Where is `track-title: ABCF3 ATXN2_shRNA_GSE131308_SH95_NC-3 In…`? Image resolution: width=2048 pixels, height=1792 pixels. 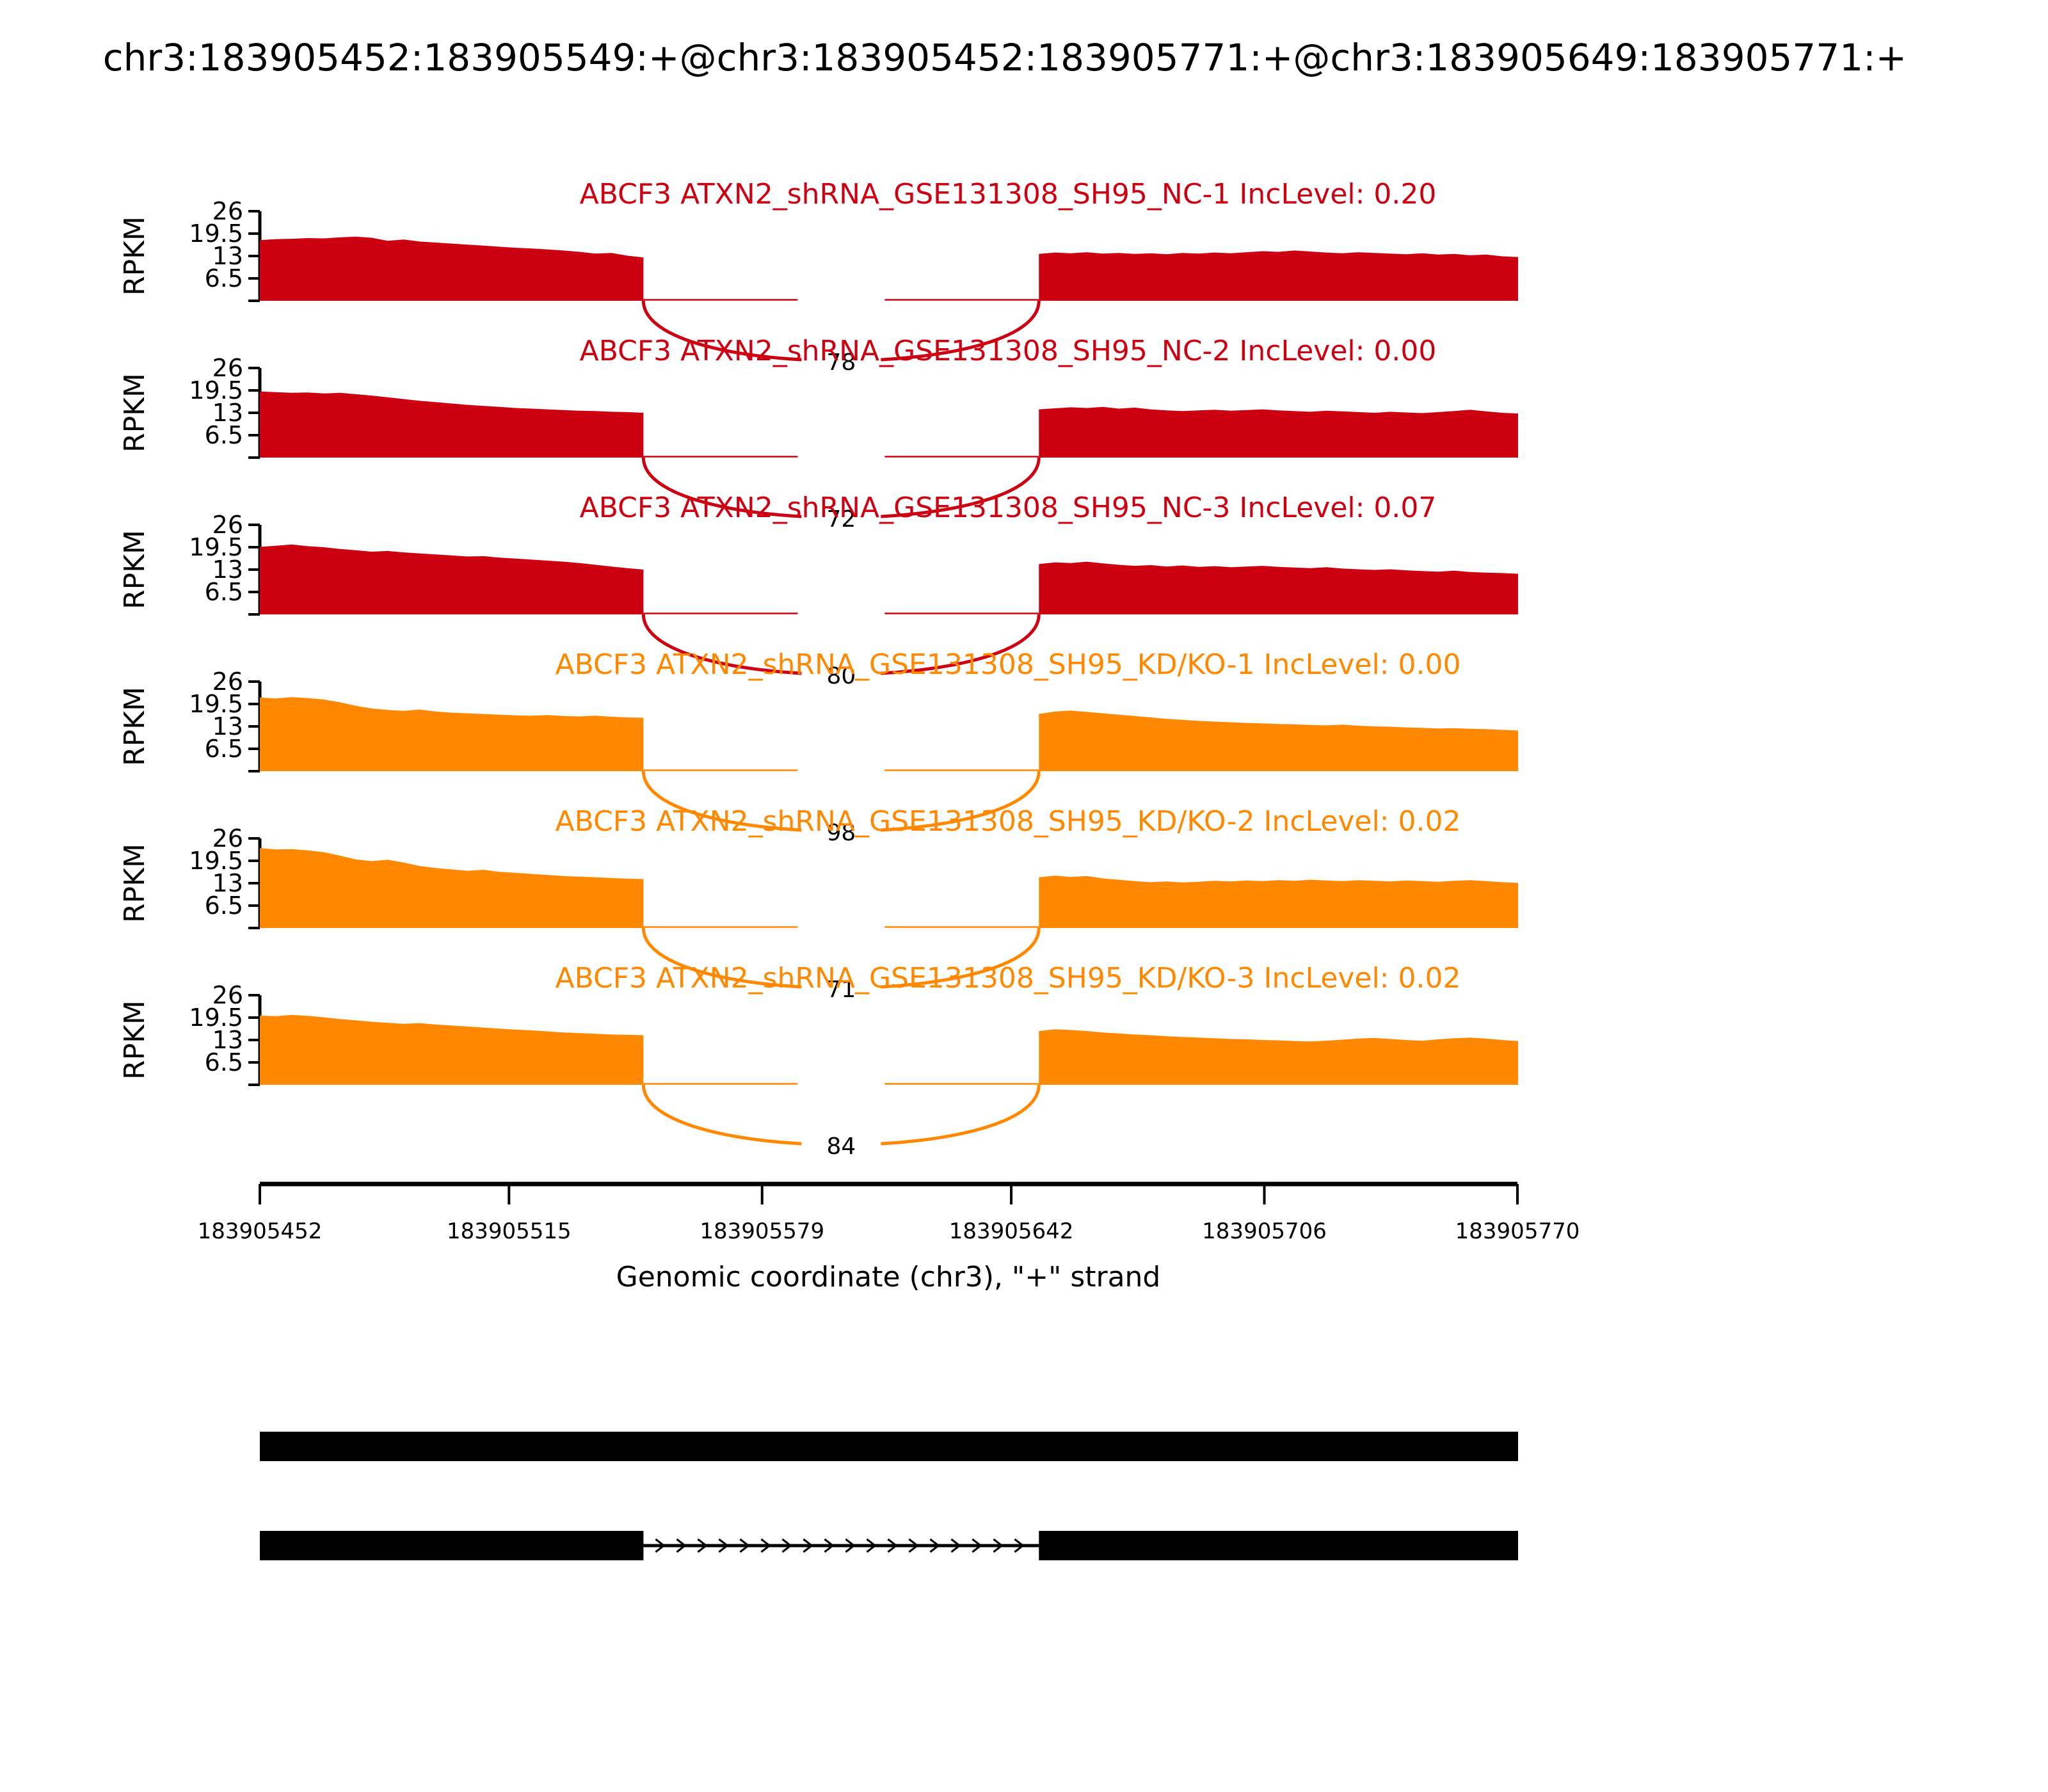 track-title: ABCF3 ATXN2_shRNA_GSE131308_SH95_NC-3 In… is located at coordinates (1008, 508).